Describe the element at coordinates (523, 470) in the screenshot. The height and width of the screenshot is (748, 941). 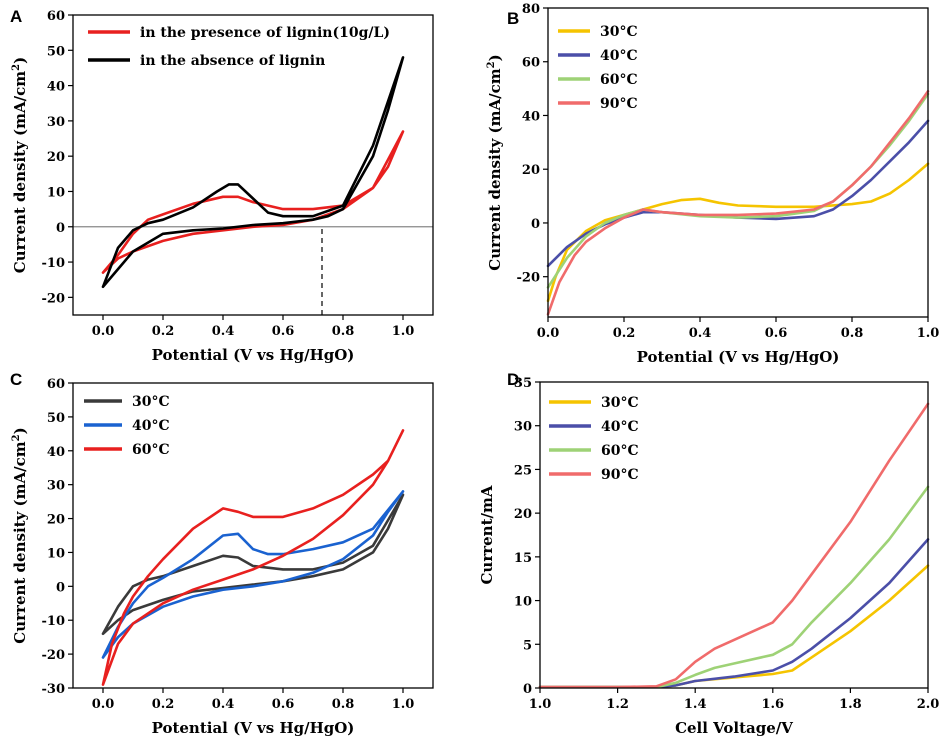
I see `y-tick-label: 25` at that location.